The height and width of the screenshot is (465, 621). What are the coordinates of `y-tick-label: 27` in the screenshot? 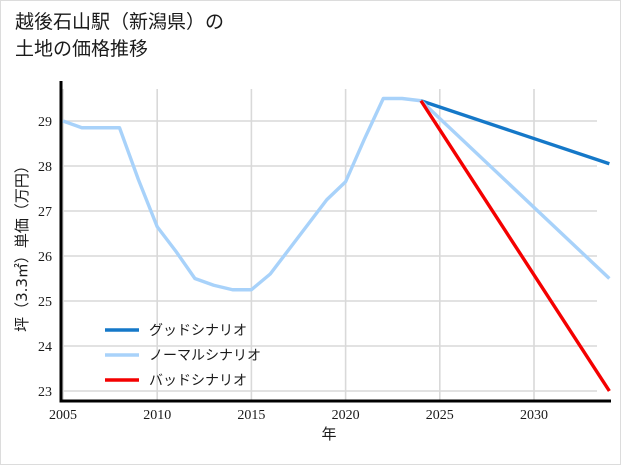 It's located at (45, 212).